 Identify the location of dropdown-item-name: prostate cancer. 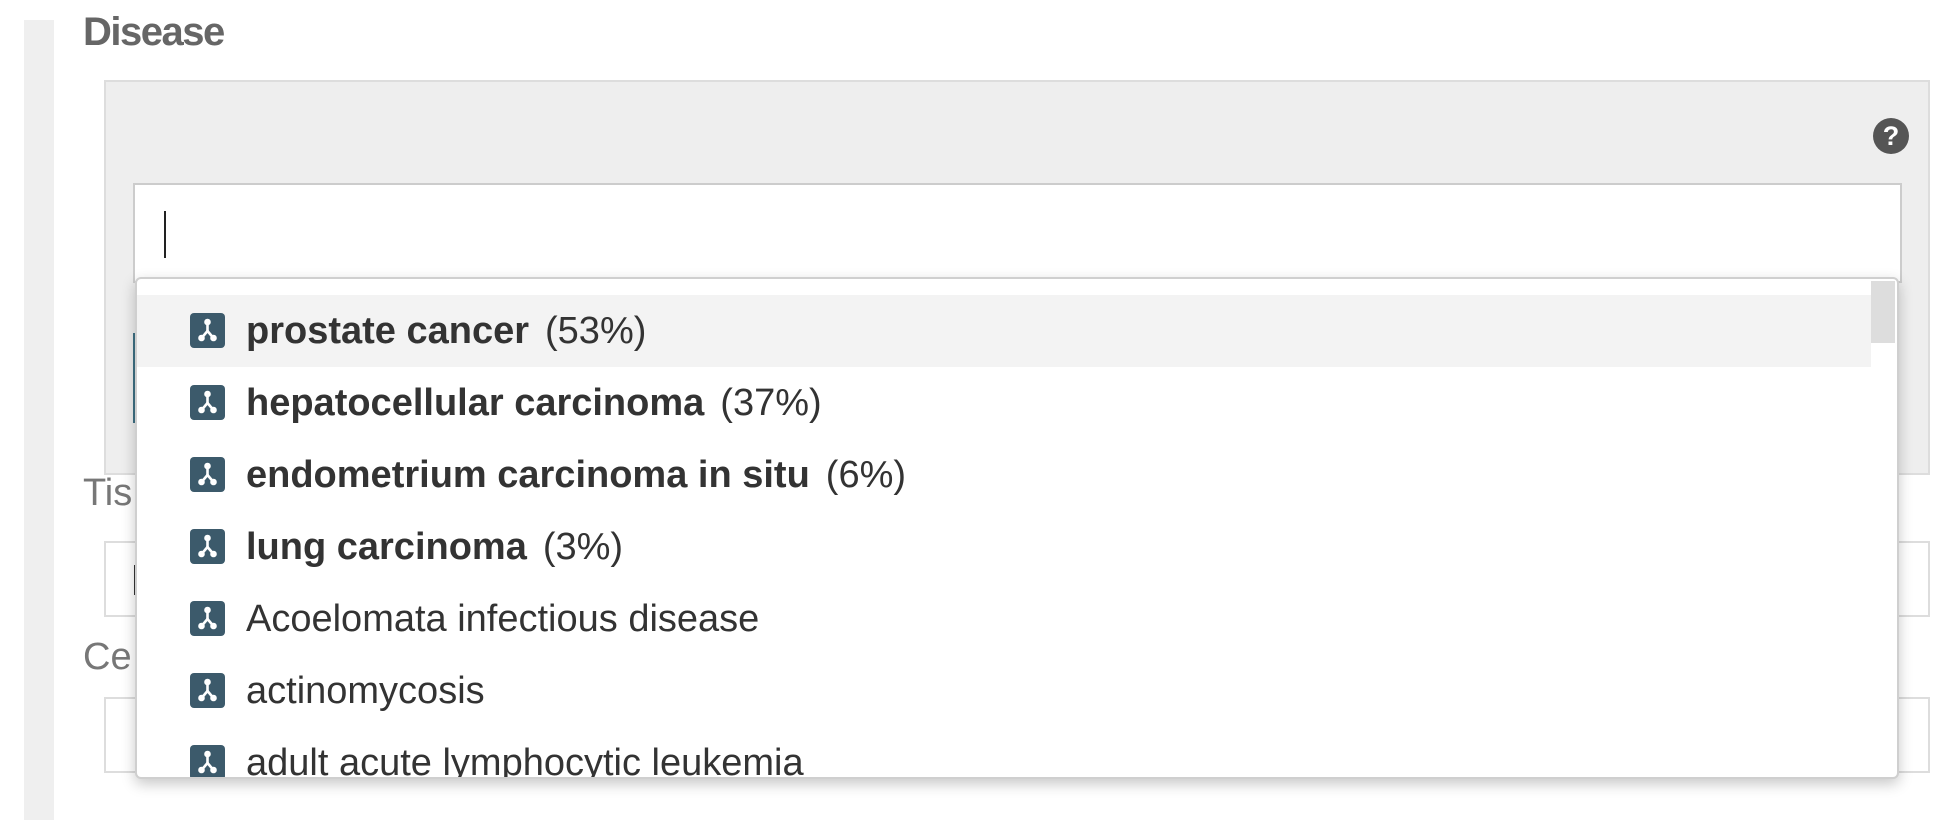
(388, 331).